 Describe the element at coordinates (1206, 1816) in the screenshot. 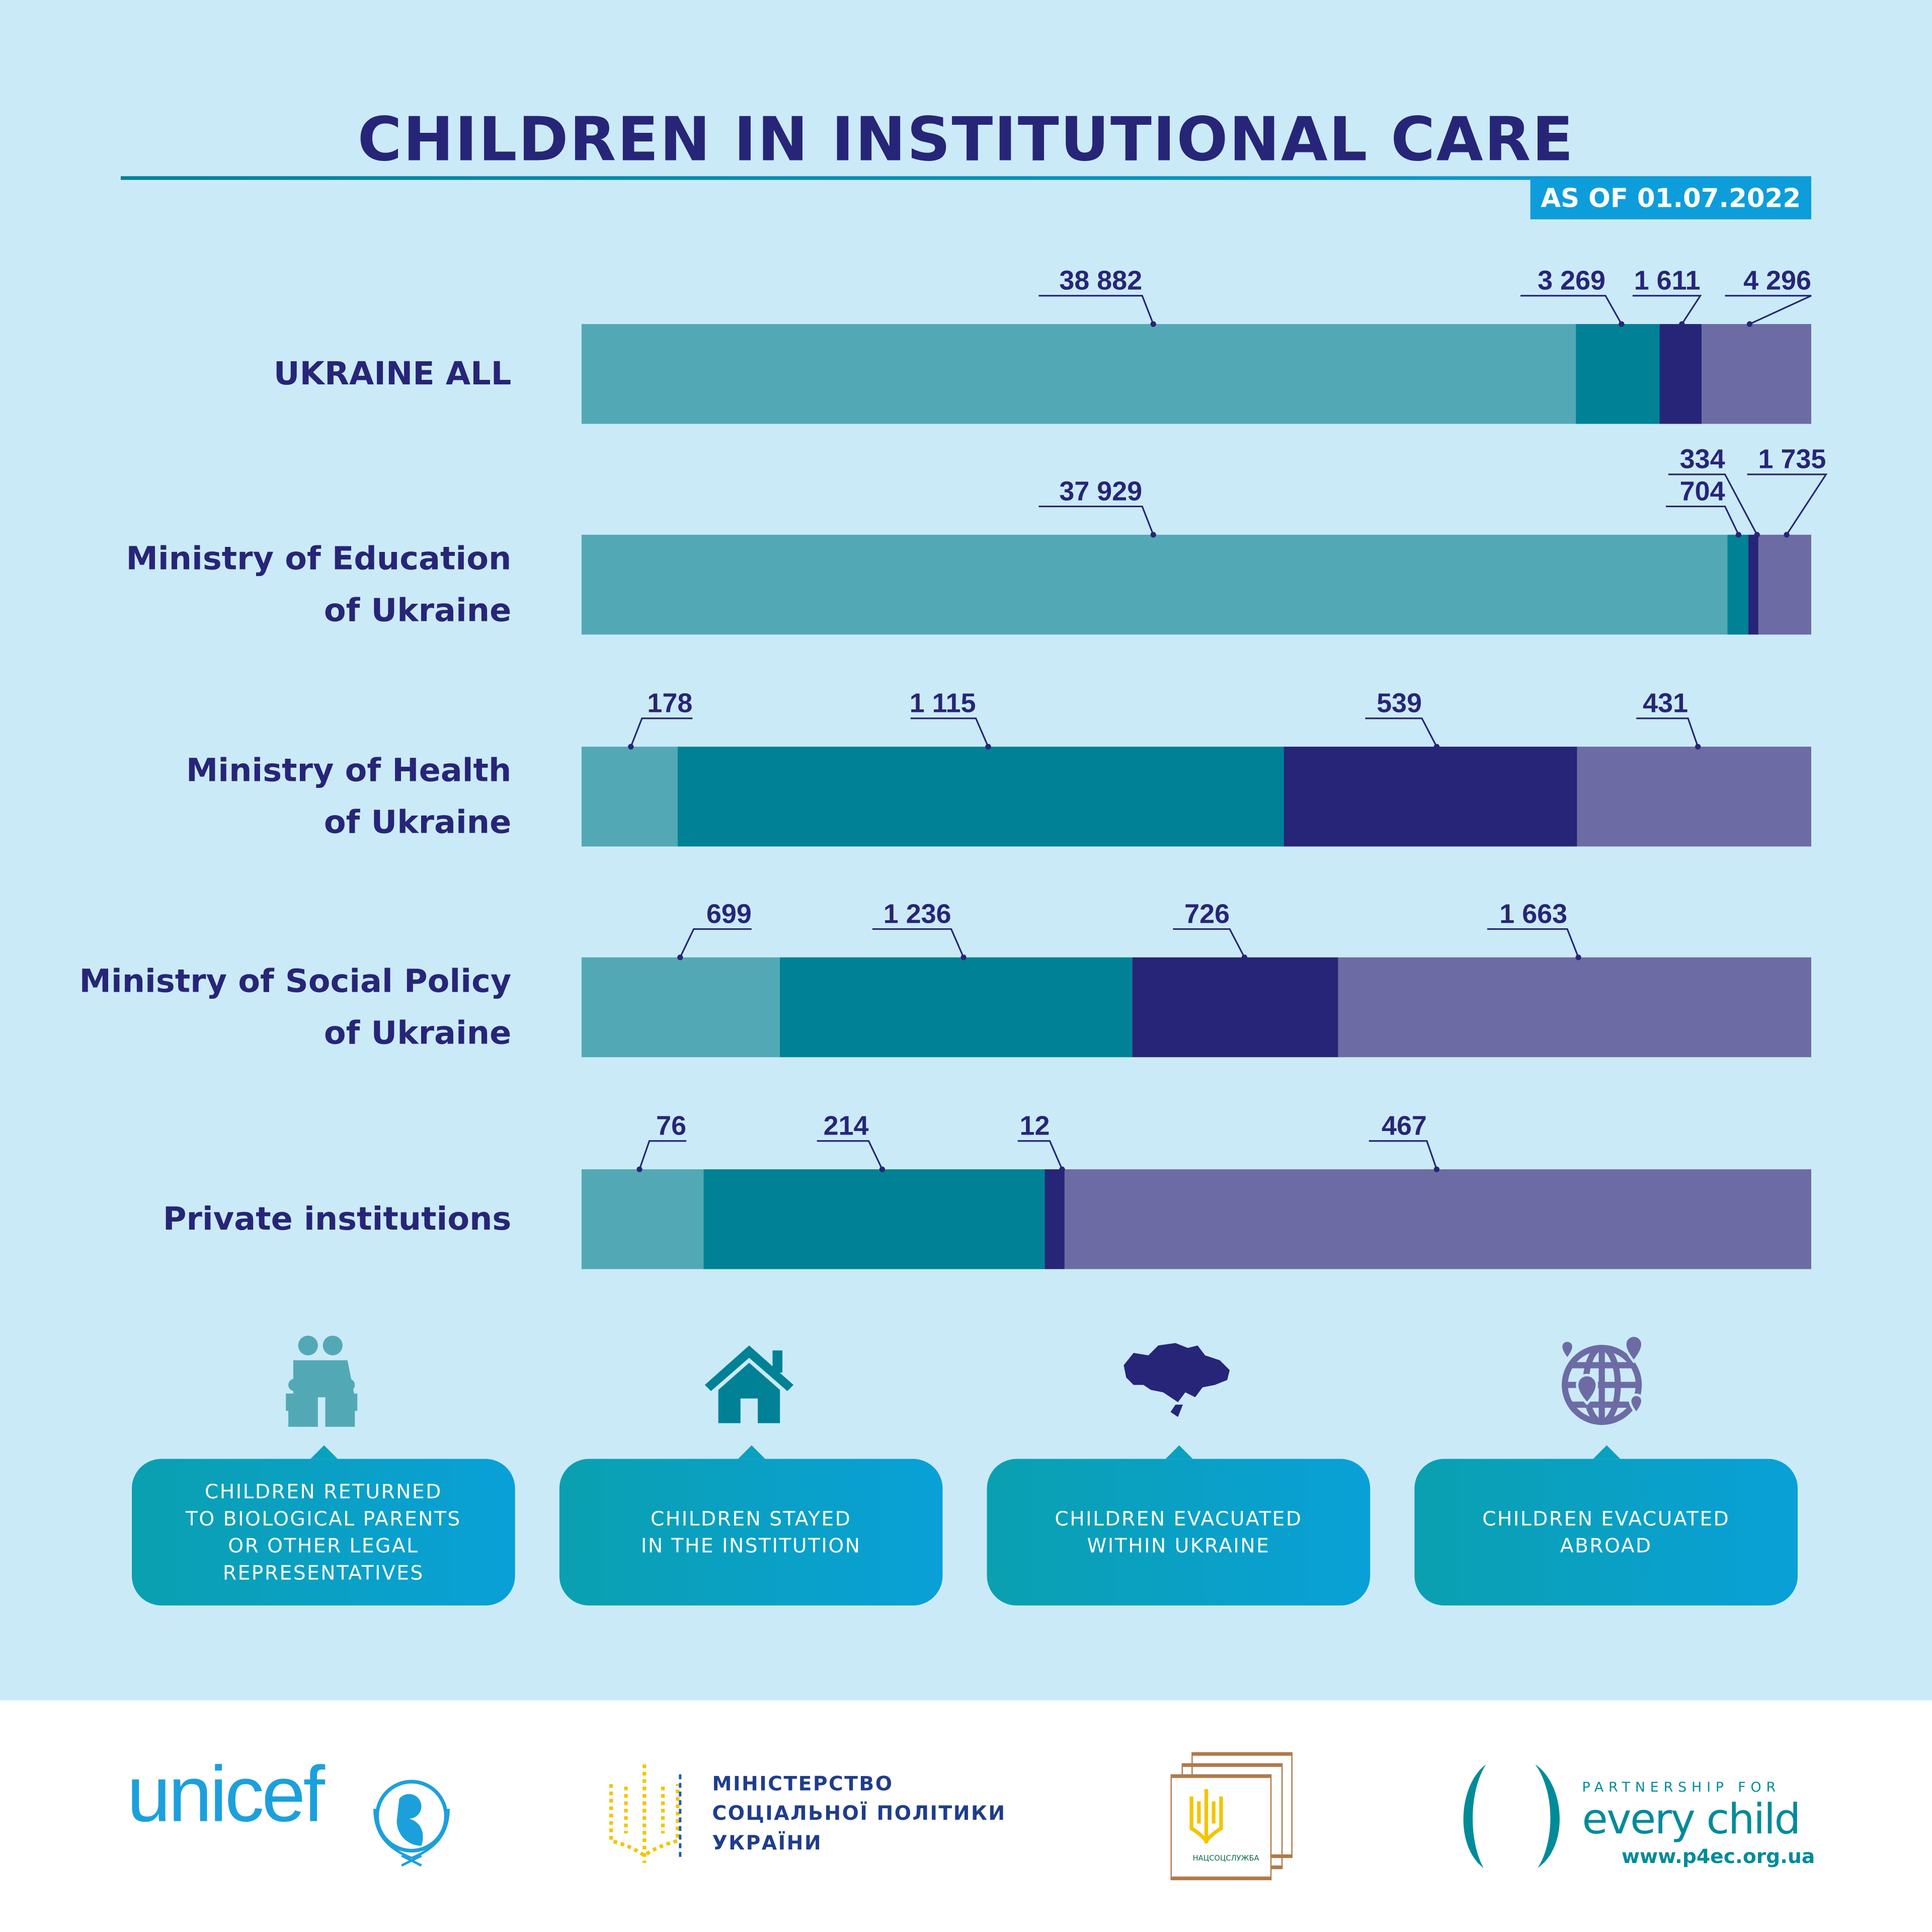

I see `trident-icon` at that location.